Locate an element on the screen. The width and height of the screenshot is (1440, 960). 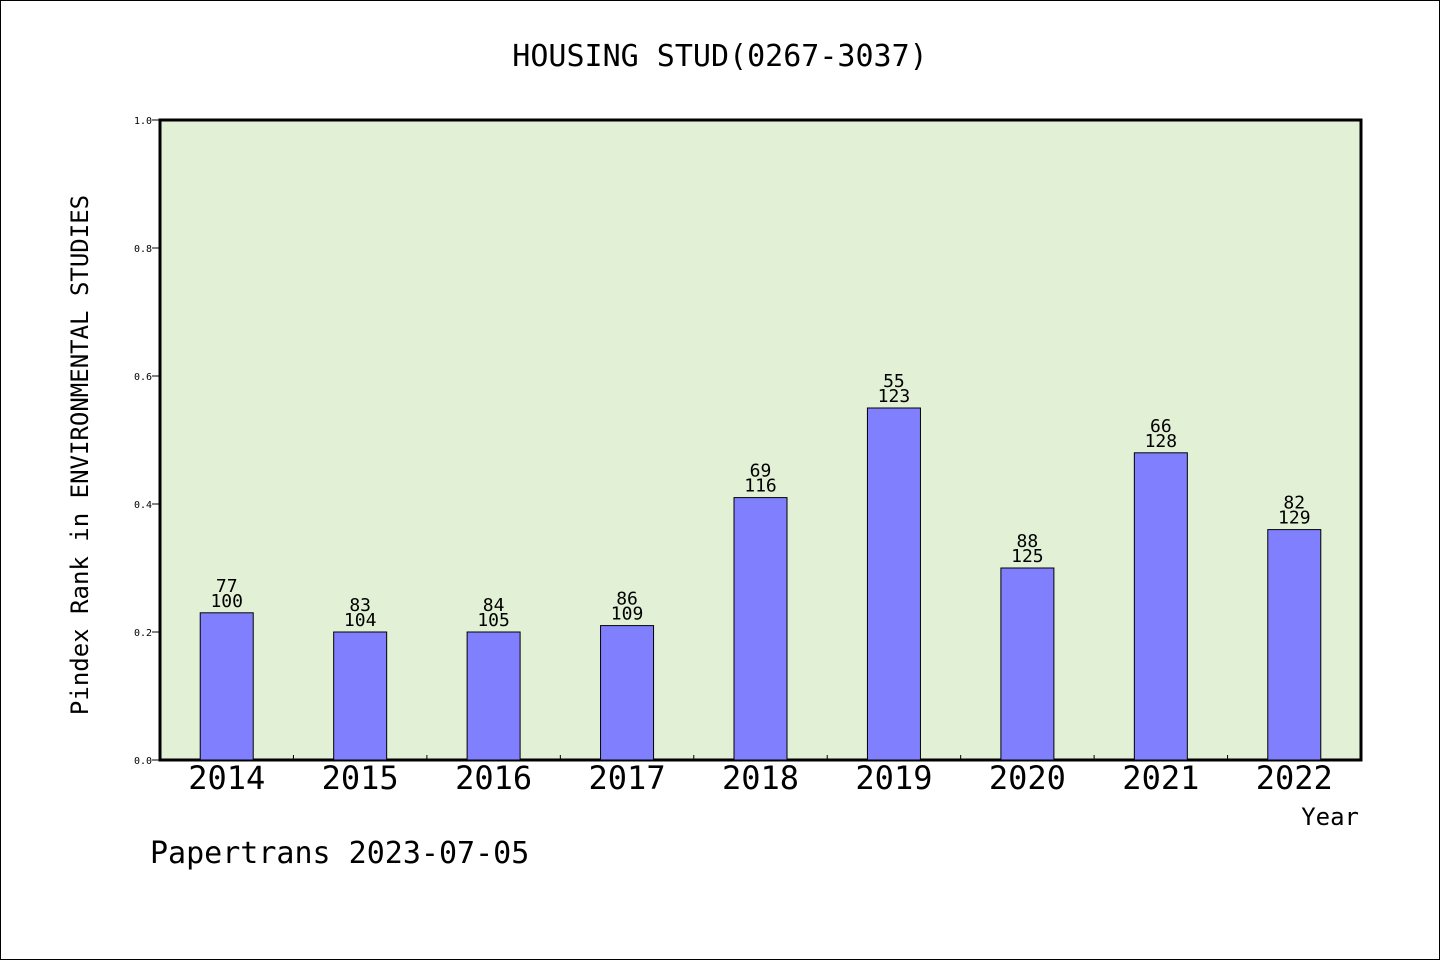
x-tick-label: 2020 is located at coordinates (1027, 778).